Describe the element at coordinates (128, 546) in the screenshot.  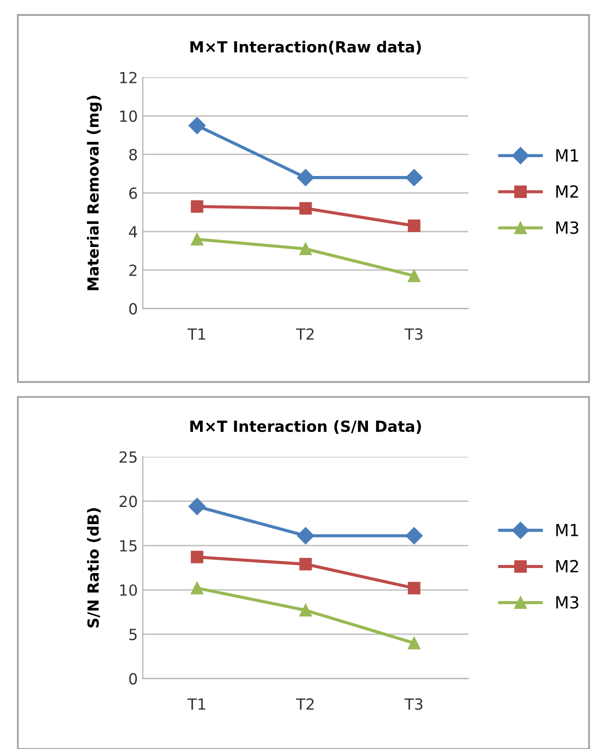
I see `y-tick-label: 15` at that location.